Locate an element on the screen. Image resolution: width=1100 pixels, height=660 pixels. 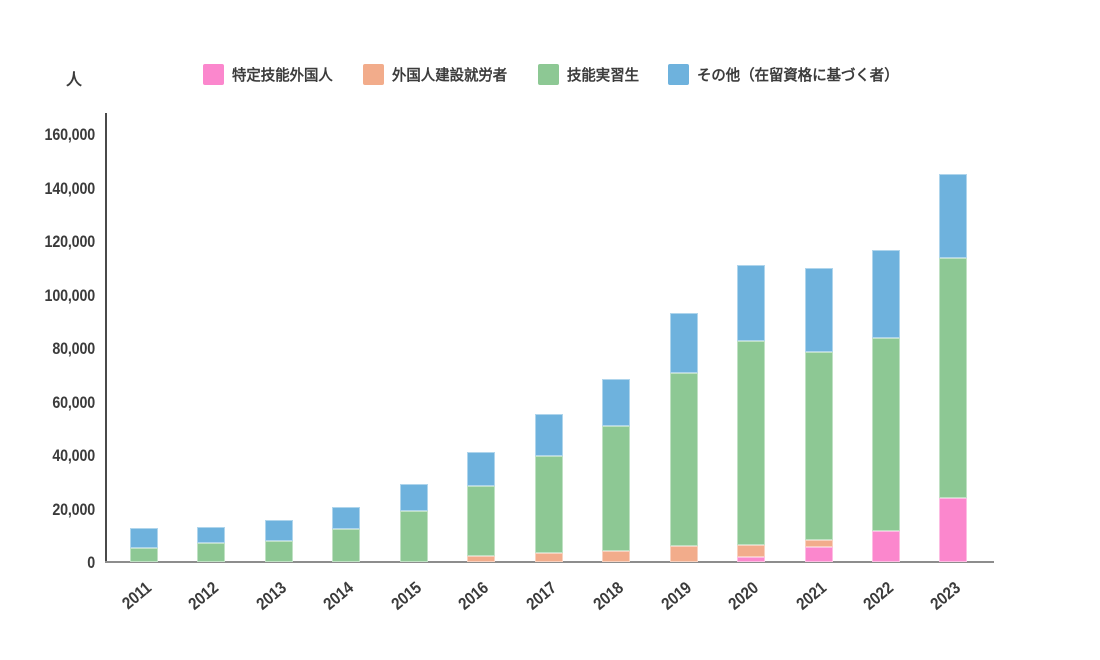
x-tick-label-2020: 2020 is located at coordinates (744, 595).